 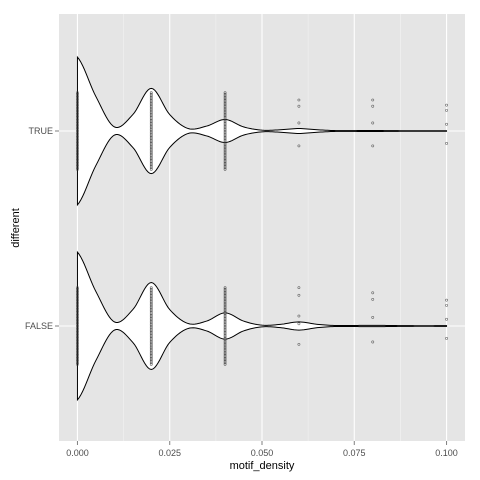 I want to click on x-tick-label: 0.075, so click(x=354, y=453).